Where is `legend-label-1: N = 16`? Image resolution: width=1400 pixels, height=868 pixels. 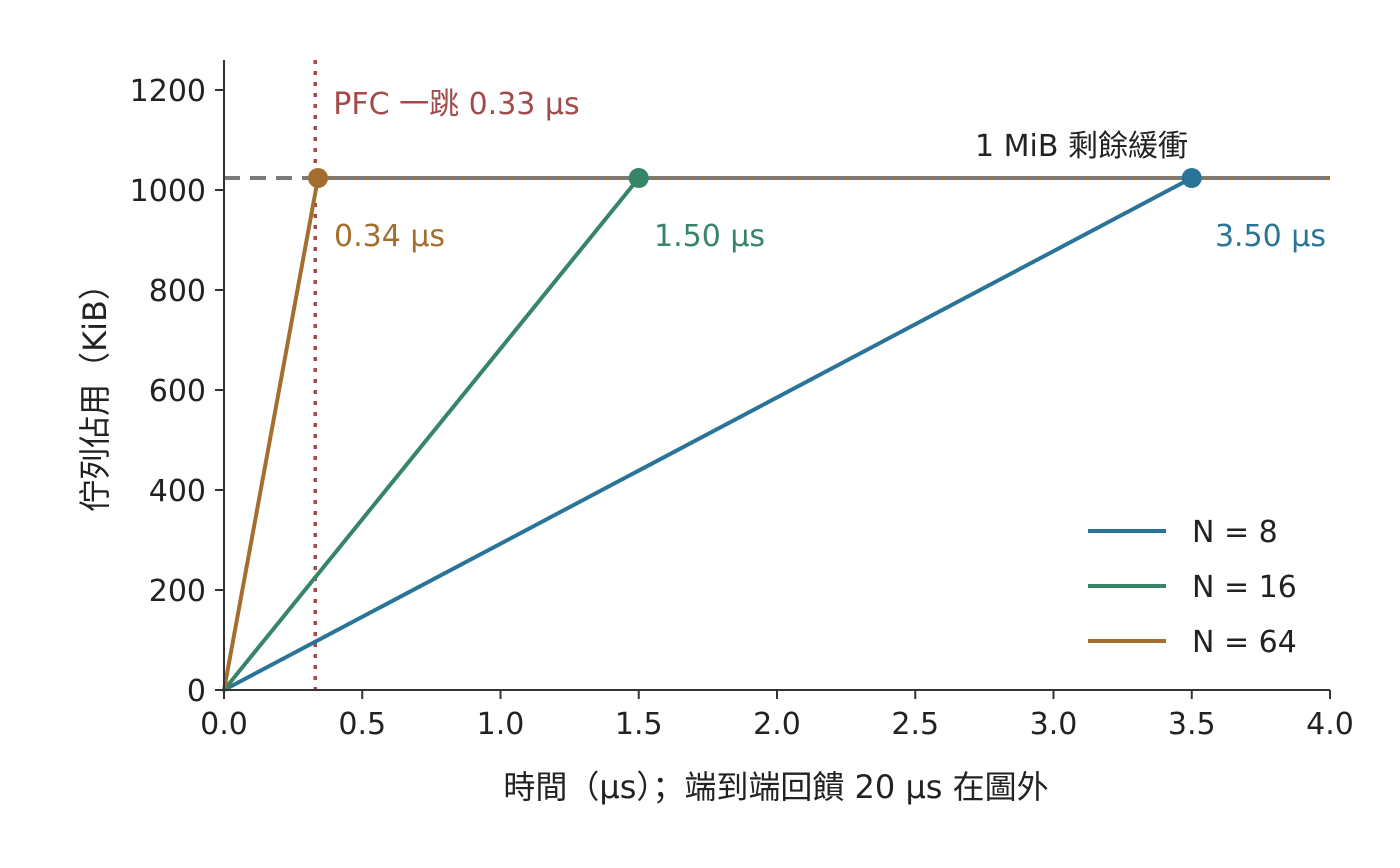
legend-label-1: N = 16 is located at coordinates (1244, 587).